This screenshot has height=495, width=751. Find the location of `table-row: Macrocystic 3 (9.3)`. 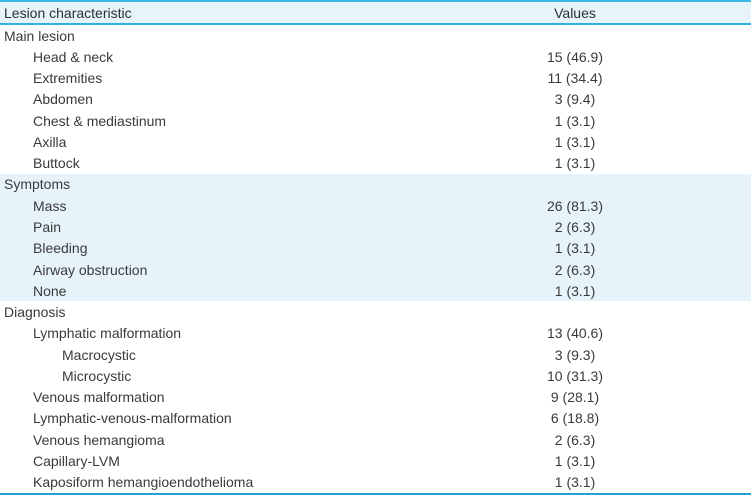

table-row: Macrocystic 3 (9.3) is located at coordinates (375, 354).